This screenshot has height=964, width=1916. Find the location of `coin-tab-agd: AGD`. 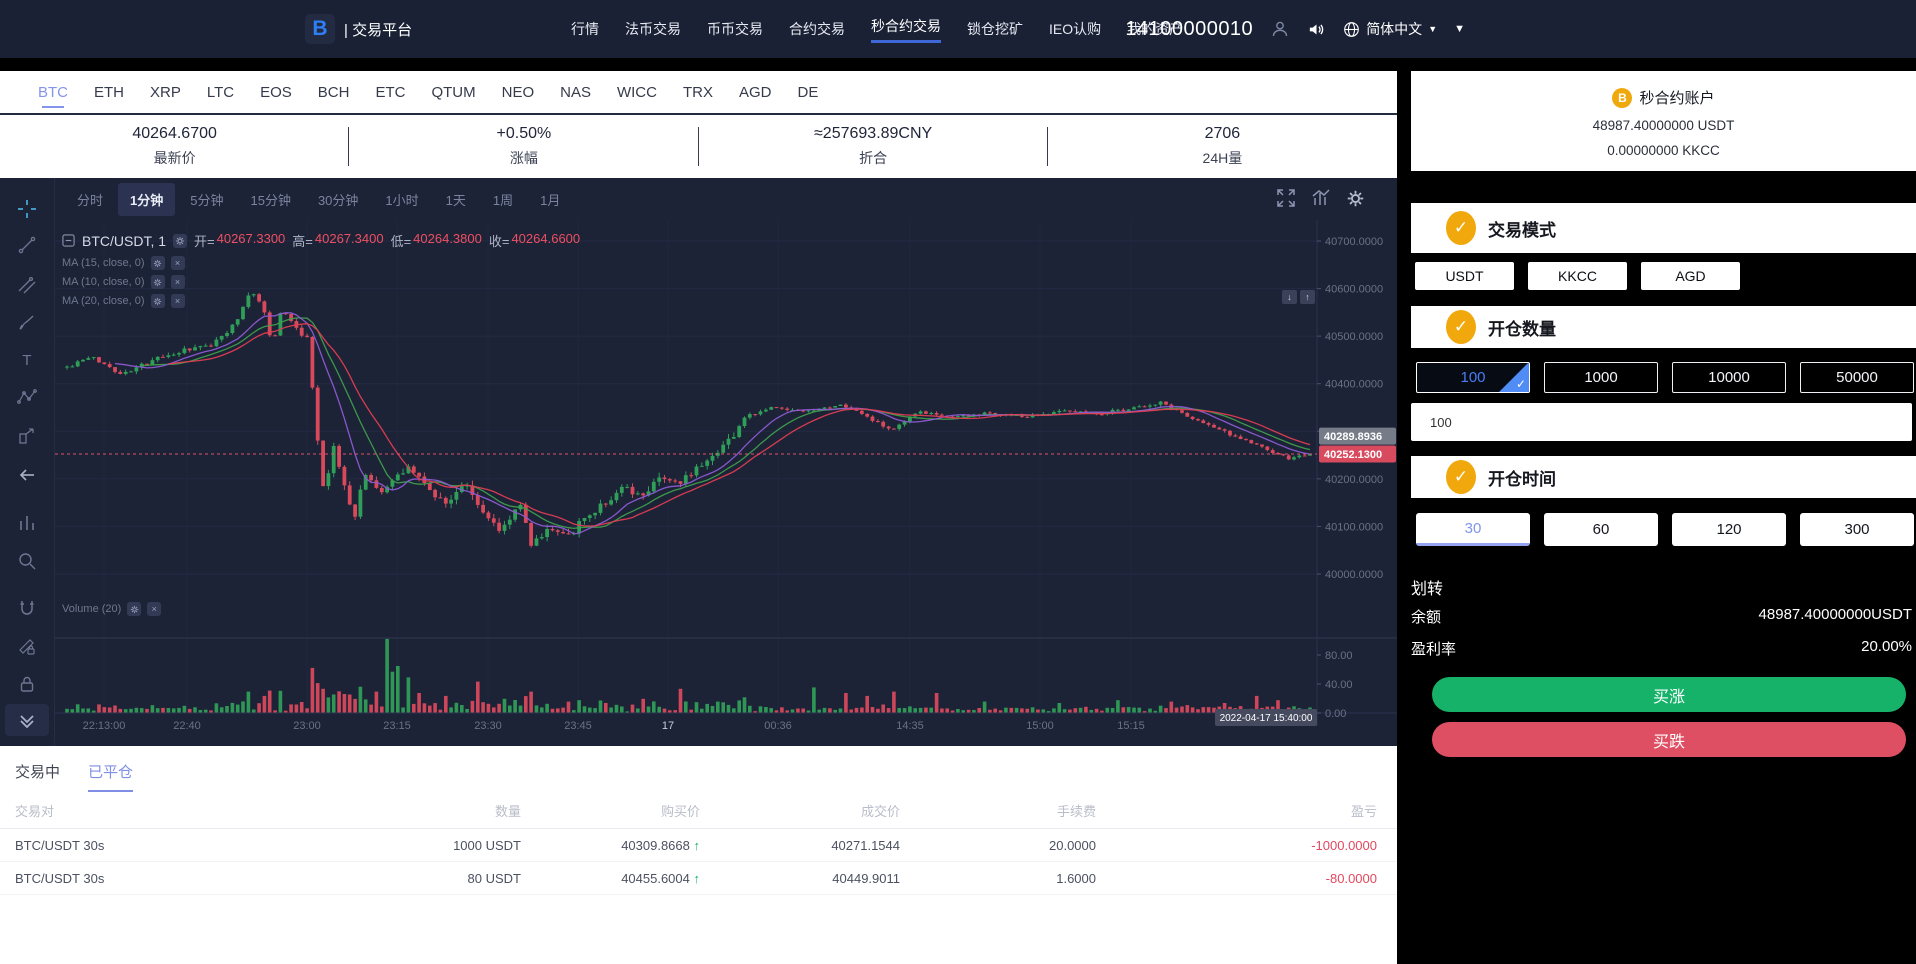

coin-tab-agd: AGD is located at coordinates (755, 92).